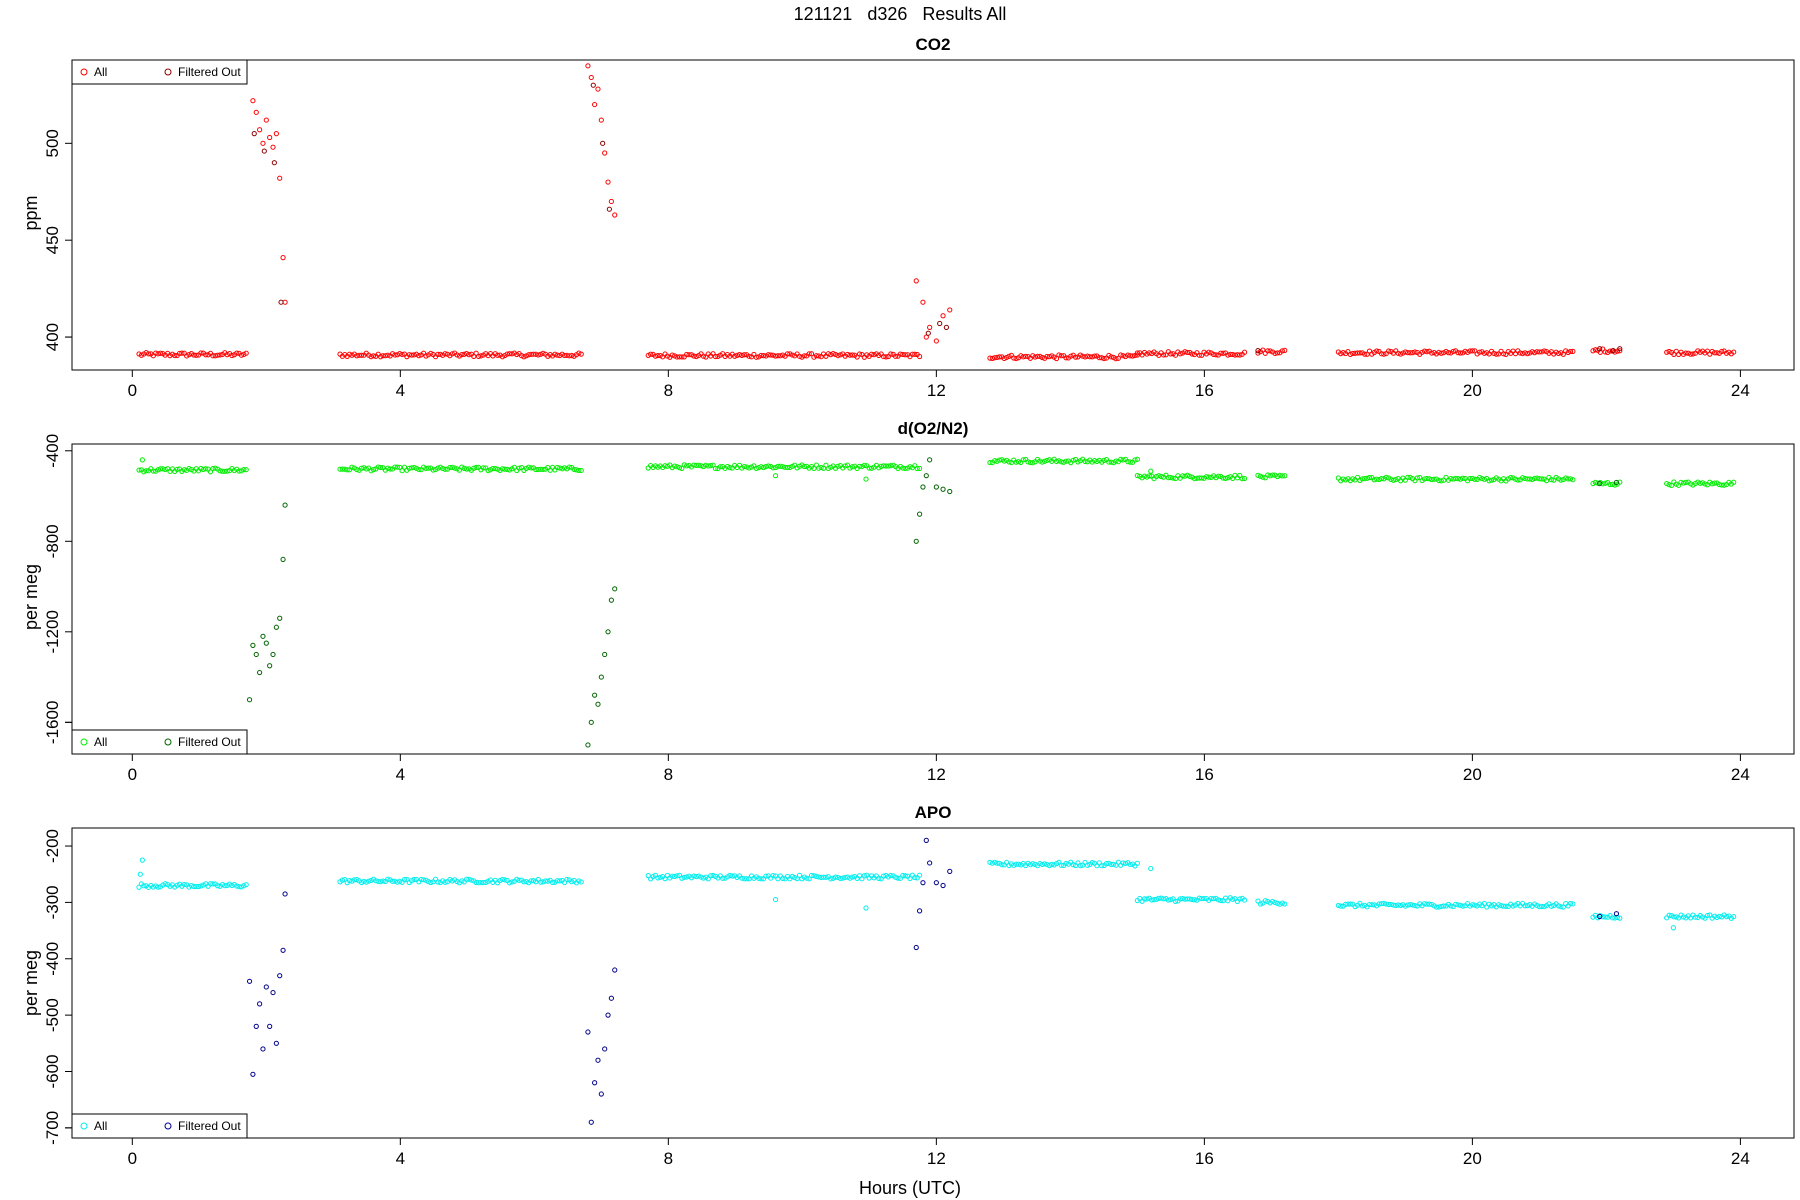 The height and width of the screenshot is (1200, 1800). I want to click on o2n2-point-filtered, so click(930, 460).